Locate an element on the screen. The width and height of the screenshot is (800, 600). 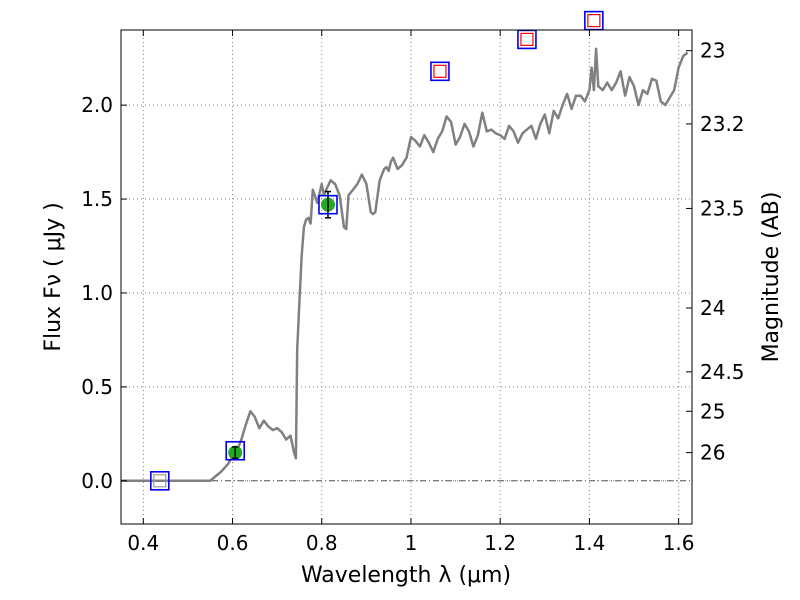
x-tick-label: 1 is located at coordinates (411, 543).